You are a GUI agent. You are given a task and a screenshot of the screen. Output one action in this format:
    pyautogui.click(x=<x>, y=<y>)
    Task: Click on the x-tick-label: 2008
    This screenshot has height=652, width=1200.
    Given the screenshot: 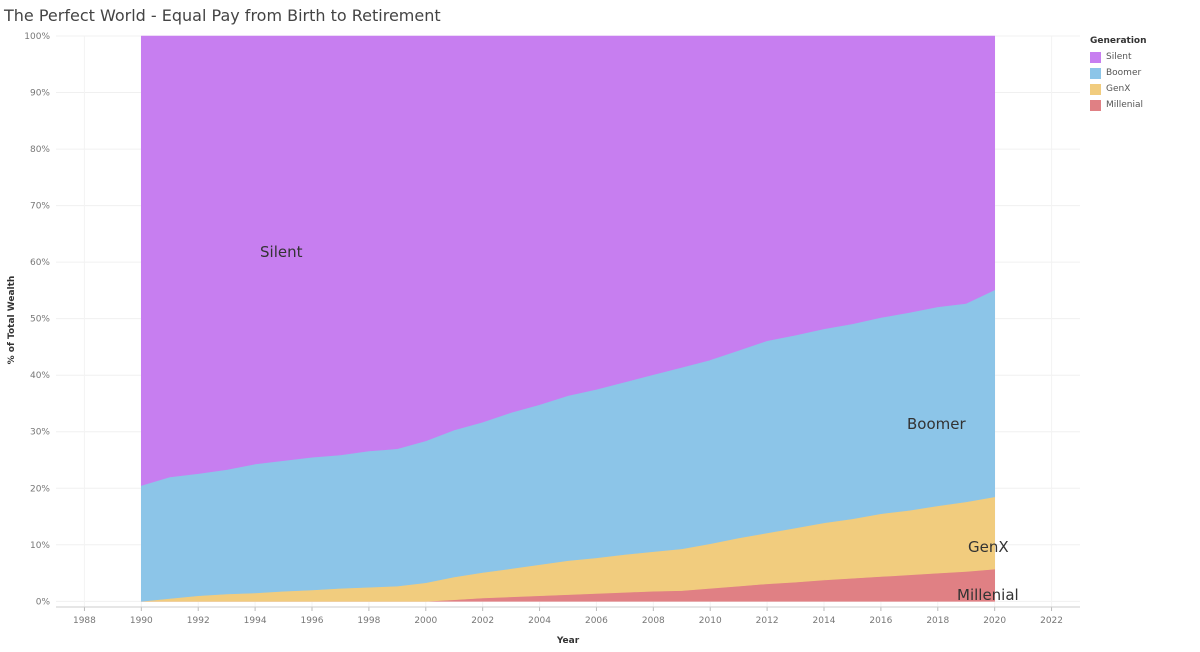 What is the action you would take?
    pyautogui.click(x=653, y=621)
    